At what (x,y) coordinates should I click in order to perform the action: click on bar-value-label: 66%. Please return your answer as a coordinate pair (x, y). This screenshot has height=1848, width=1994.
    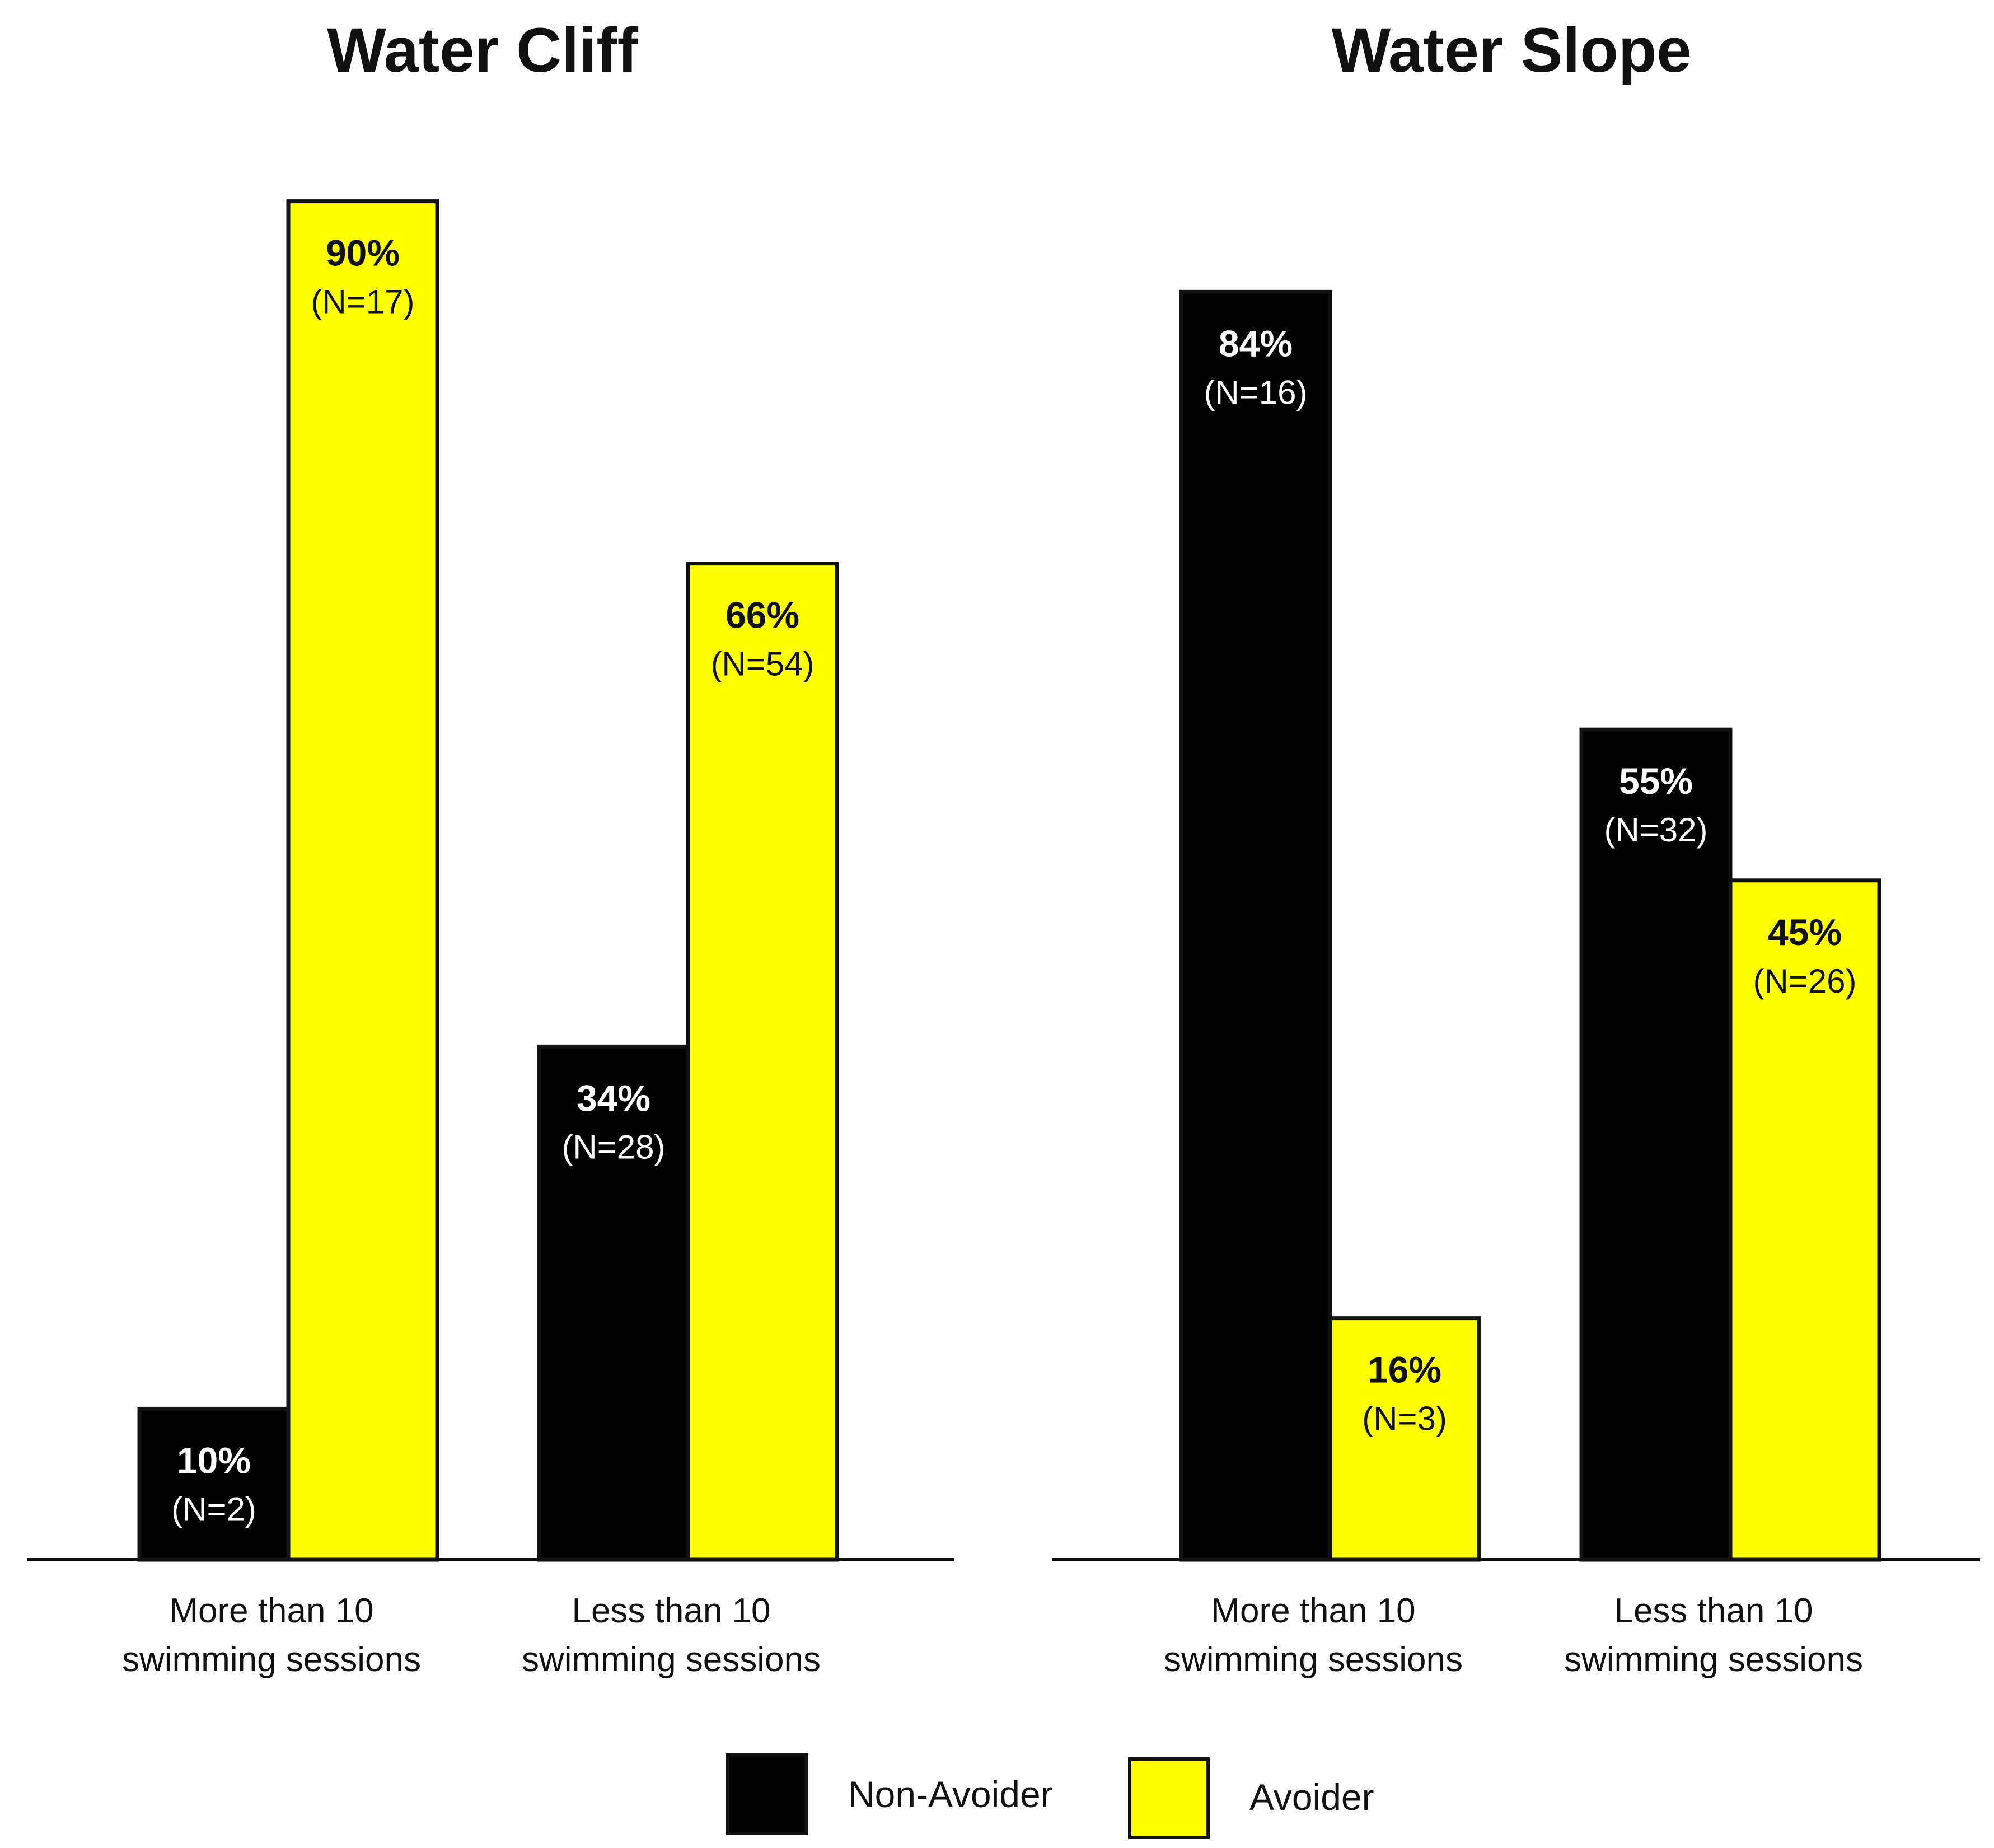
    Looking at the image, I should click on (762, 615).